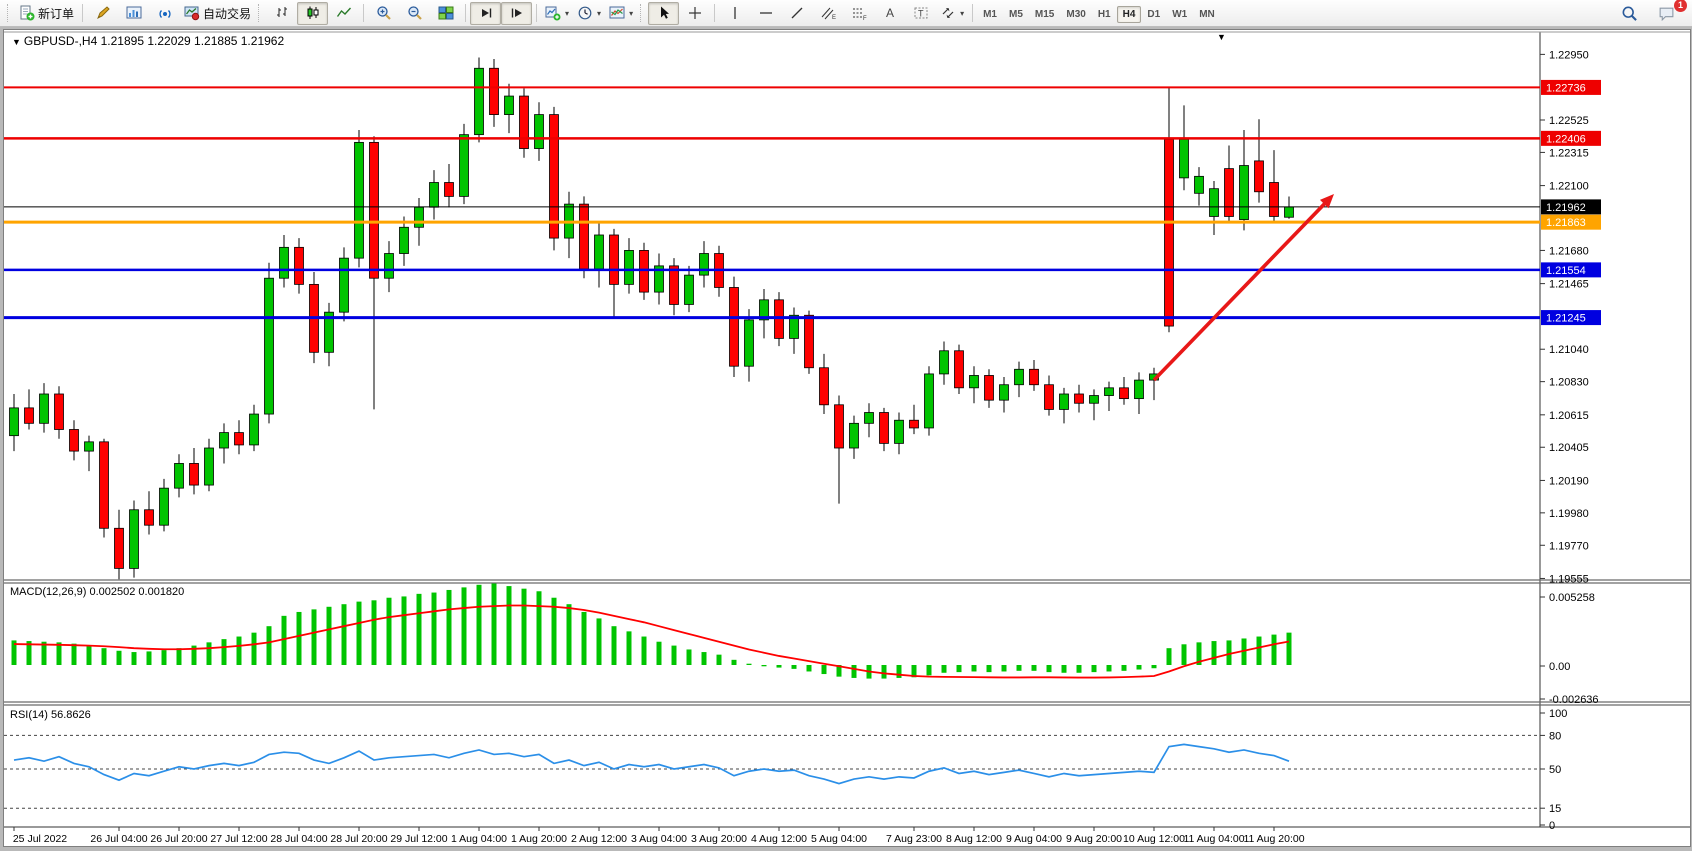 Image resolution: width=1692 pixels, height=851 pixels. Describe the element at coordinates (1154, 839) in the screenshot. I see `time-axis-label: 10 Aug 12:00` at that location.